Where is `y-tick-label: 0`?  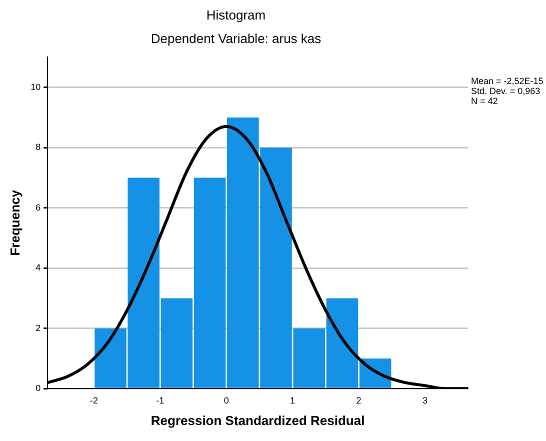 y-tick-label: 0 is located at coordinates (38, 388).